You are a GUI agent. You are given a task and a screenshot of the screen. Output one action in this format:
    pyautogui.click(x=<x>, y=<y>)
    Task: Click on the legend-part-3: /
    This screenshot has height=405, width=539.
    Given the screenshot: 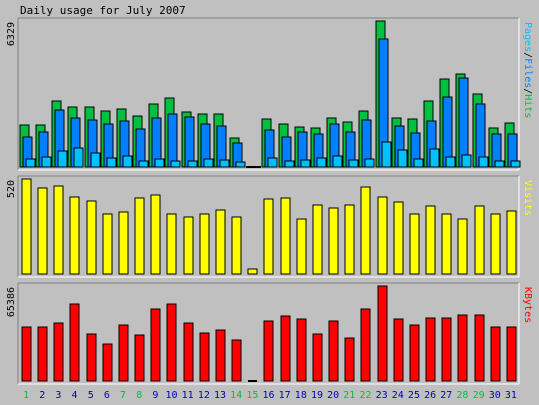 What is the action you would take?
    pyautogui.click(x=527, y=91)
    